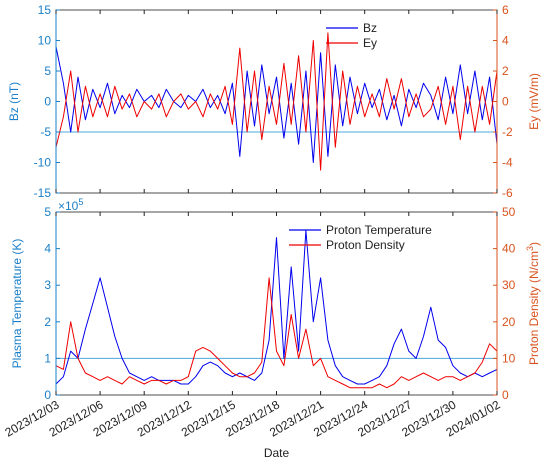 The image size is (550, 463). What do you see at coordinates (379, 230) in the screenshot?
I see `legend-label: Proton Temperature` at bounding box center [379, 230].